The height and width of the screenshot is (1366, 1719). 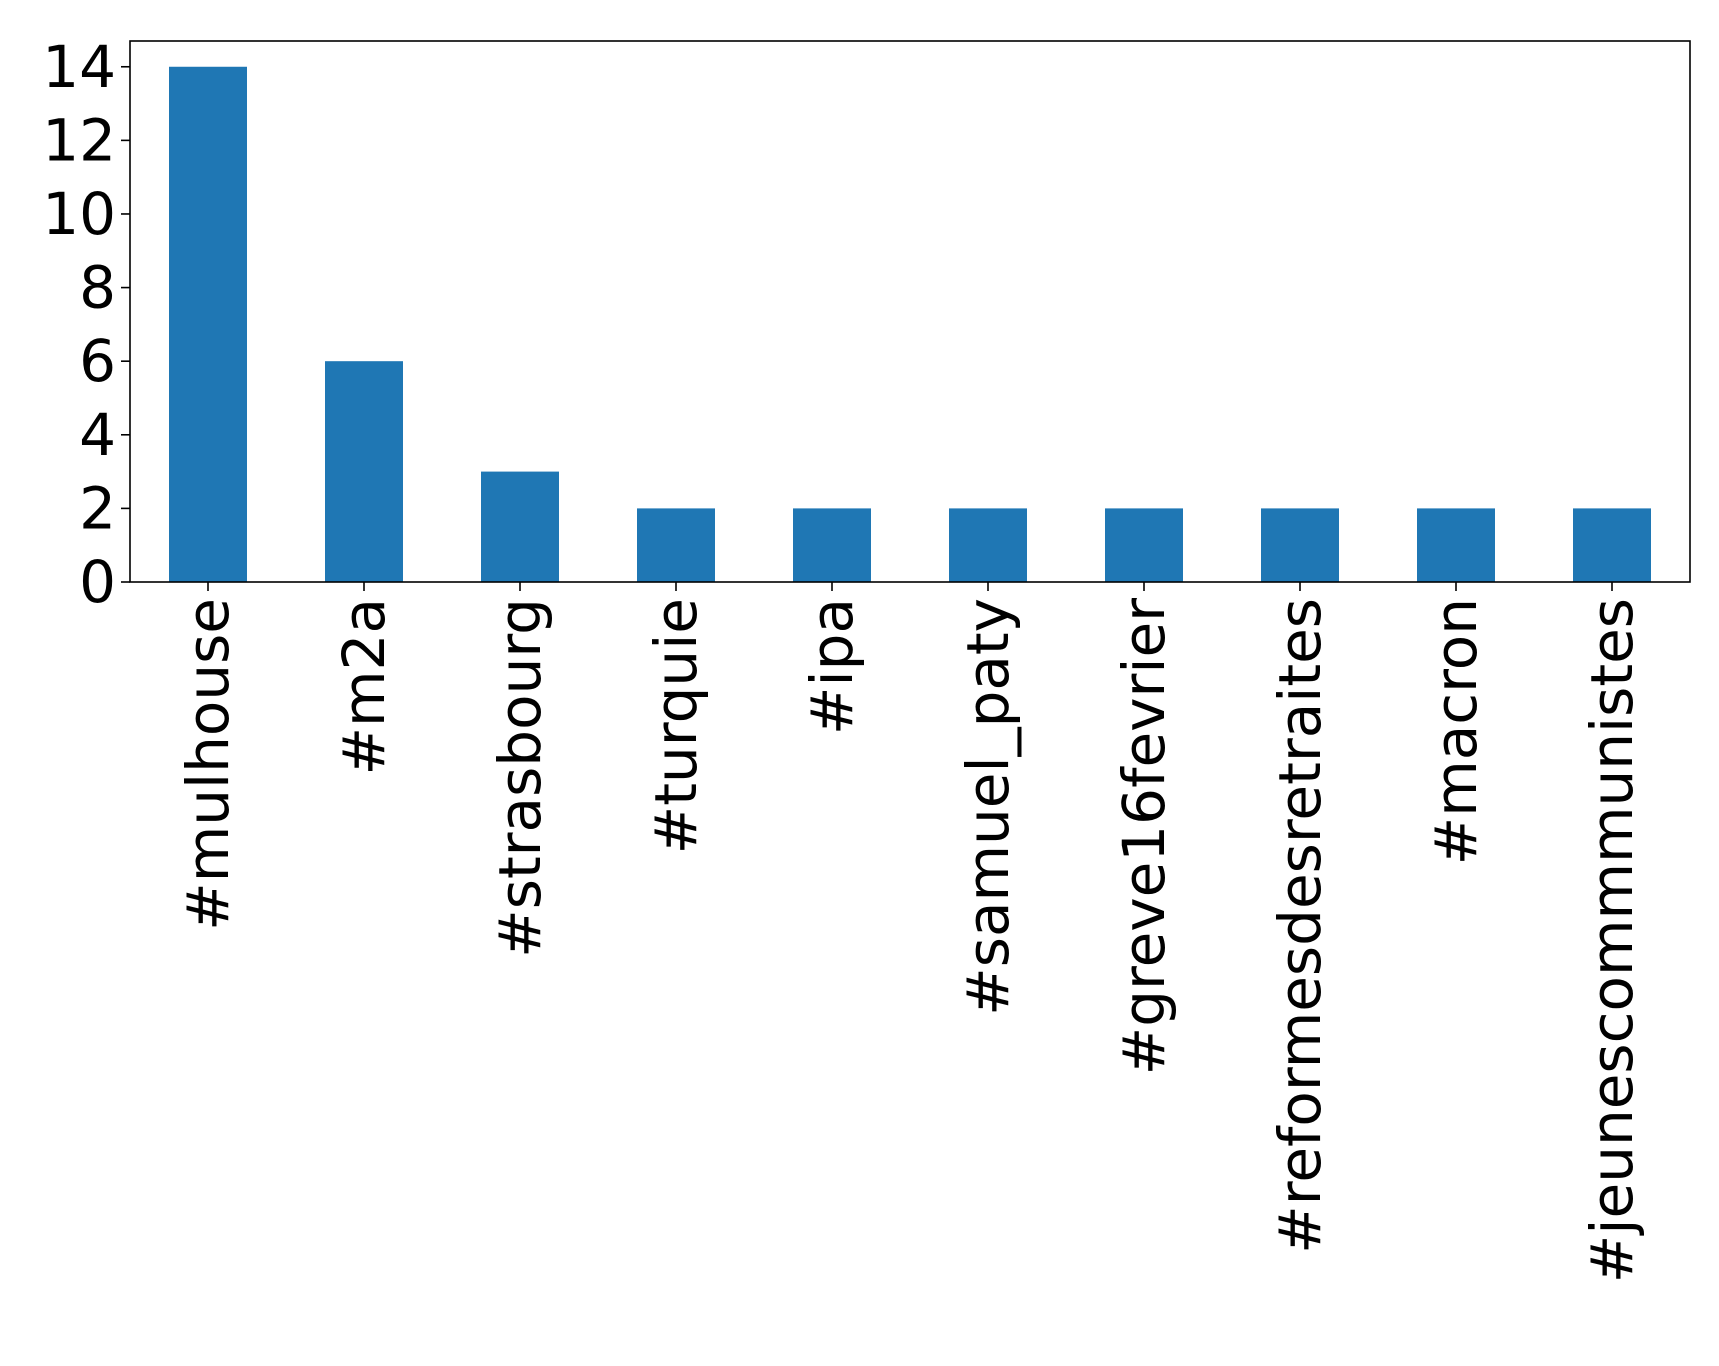 I want to click on bar-macron, so click(x=1456, y=545).